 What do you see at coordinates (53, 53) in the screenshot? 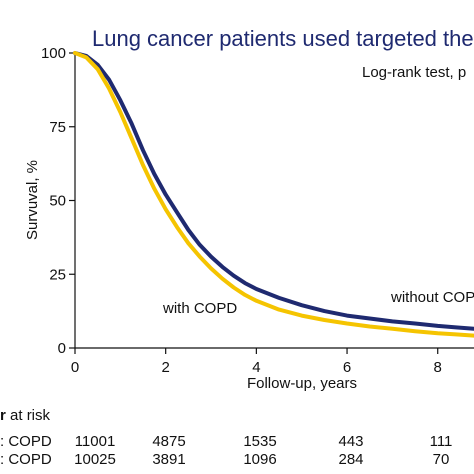
I see `y-tick-label: 100` at bounding box center [53, 53].